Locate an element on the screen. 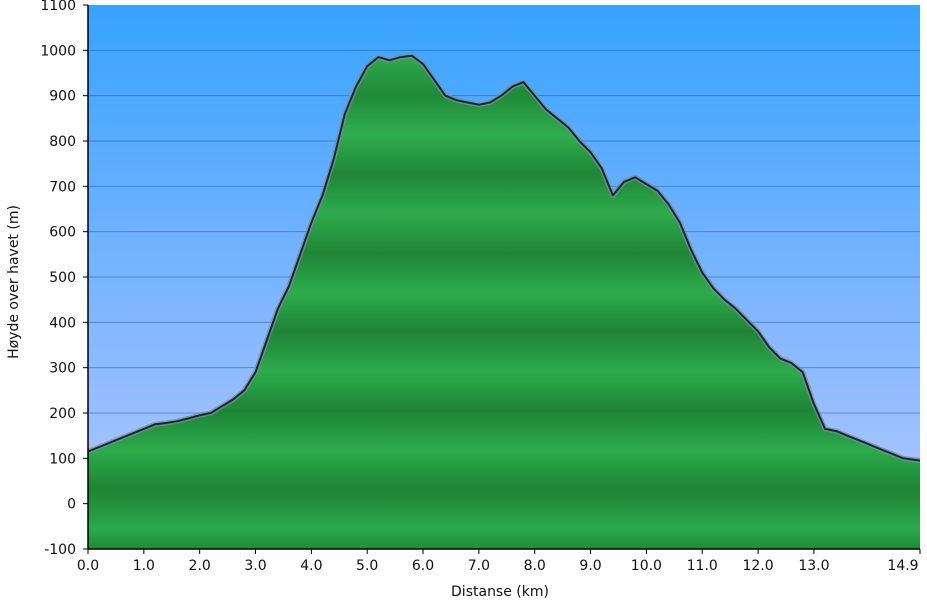 This screenshot has width=927, height=609. x-tick-label: 4.0 is located at coordinates (311, 566).